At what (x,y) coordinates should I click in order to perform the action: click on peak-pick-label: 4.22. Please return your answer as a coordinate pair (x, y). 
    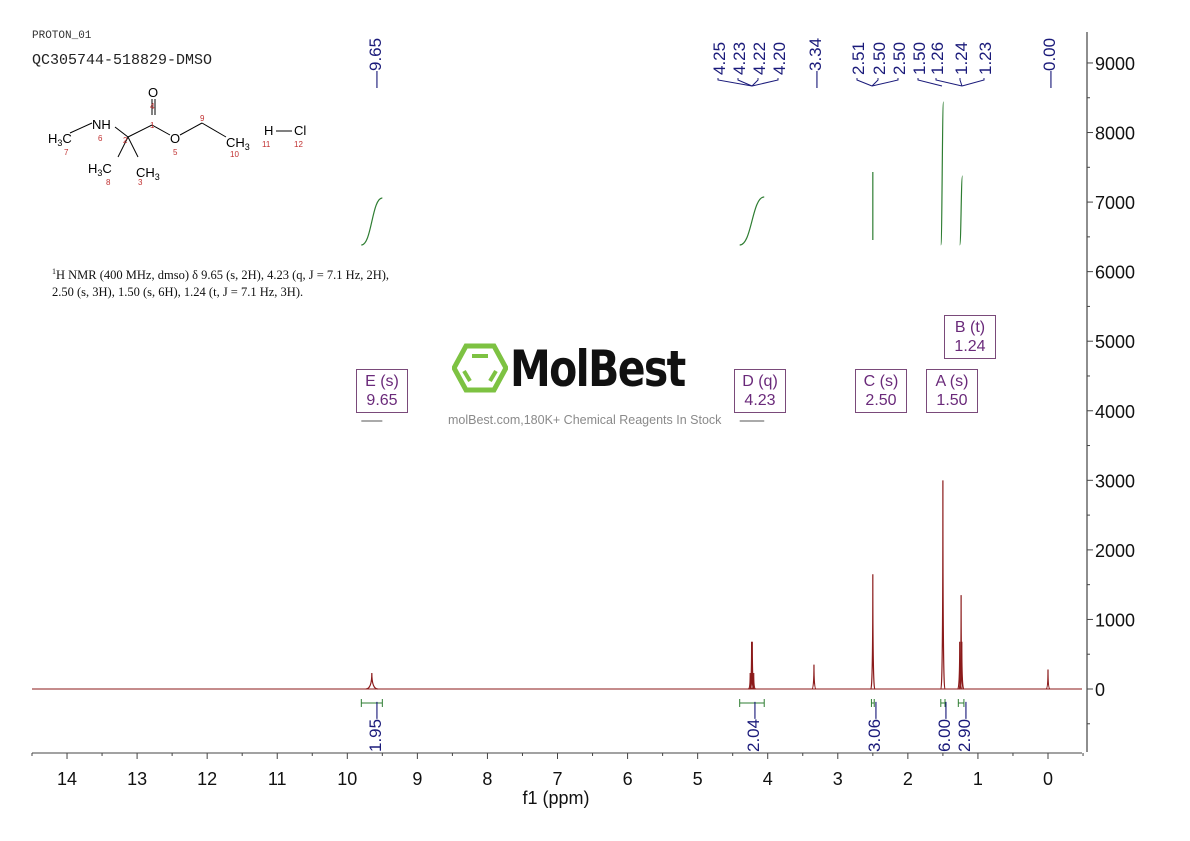
    Looking at the image, I should click on (759, 58).